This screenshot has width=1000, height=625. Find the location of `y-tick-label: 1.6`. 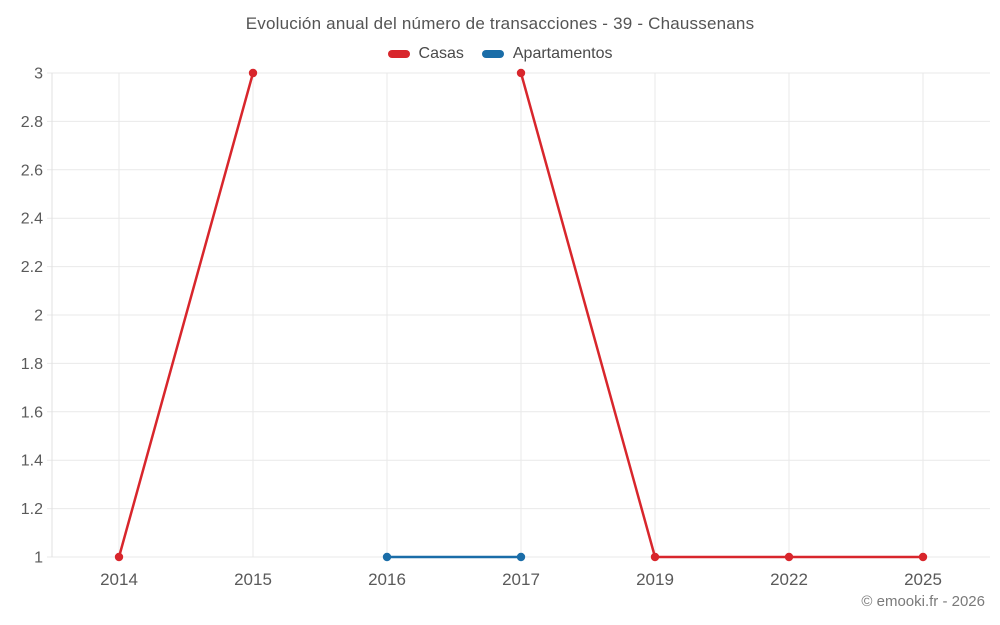

y-tick-label: 1.6 is located at coordinates (32, 412).